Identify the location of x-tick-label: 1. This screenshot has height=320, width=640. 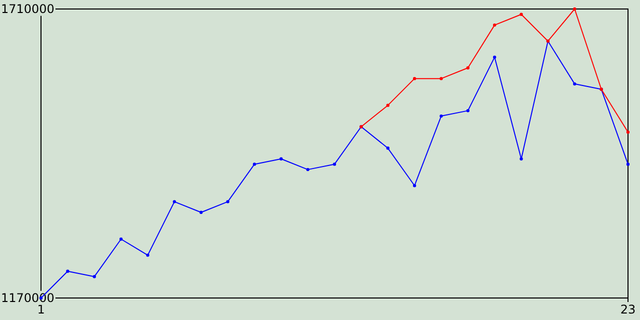
(41, 309).